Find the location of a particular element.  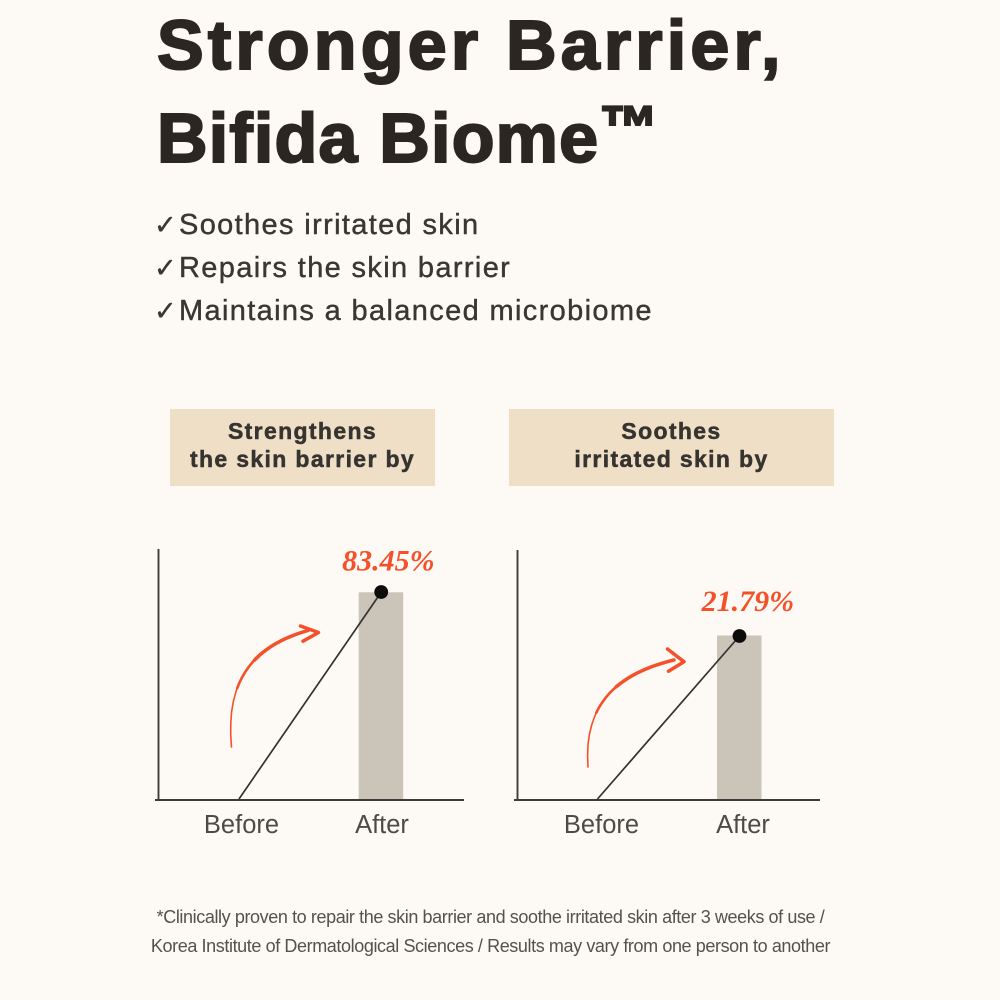

svg-text: 83.45% is located at coordinates (388, 561).